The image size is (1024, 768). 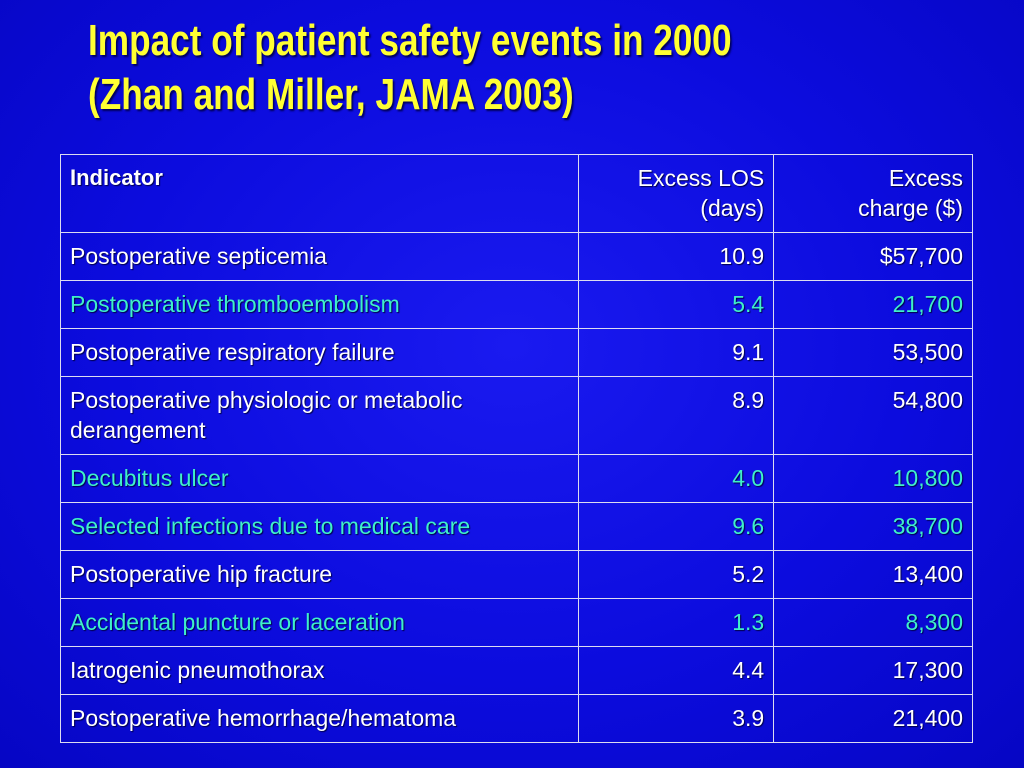 I want to click on row-excess-charge: 54,800, so click(x=873, y=415).